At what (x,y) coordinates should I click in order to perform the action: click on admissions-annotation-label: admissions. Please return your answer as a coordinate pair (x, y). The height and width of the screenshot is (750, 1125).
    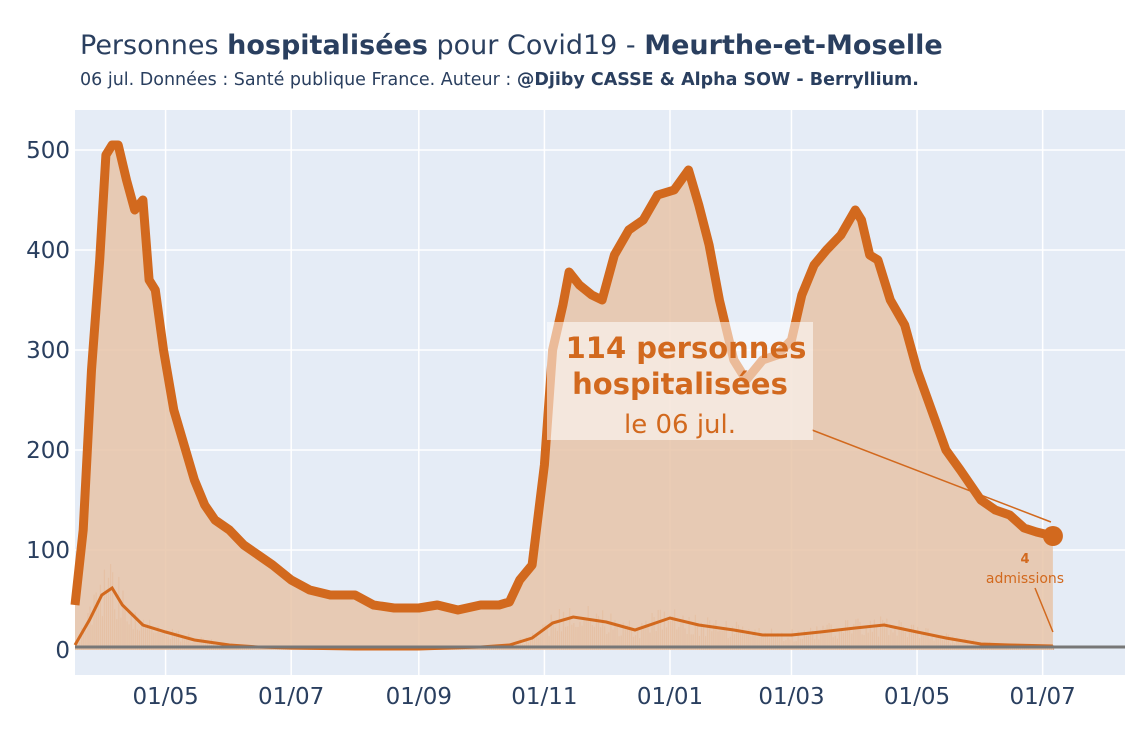
    Looking at the image, I should click on (1025, 579).